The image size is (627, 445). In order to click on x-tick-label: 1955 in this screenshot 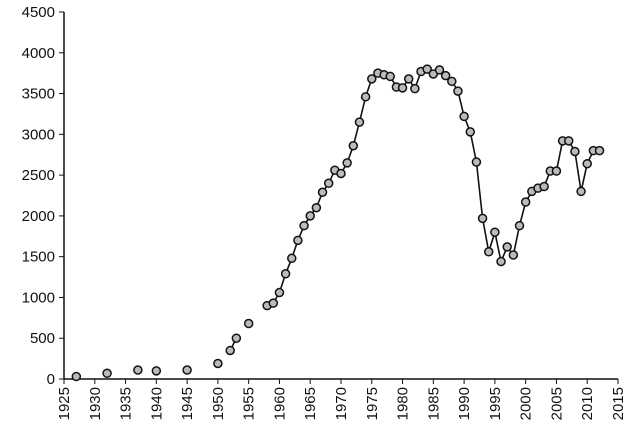, I will do `click(249, 403)`.